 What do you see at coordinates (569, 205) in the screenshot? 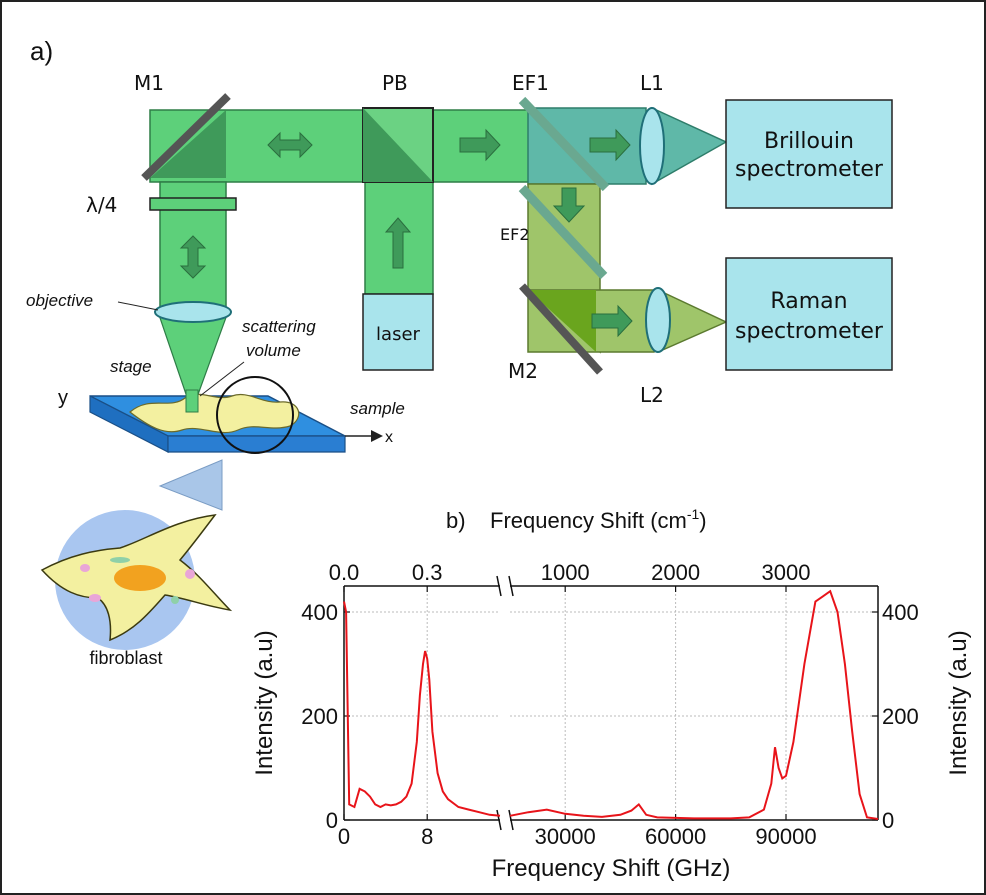
I see `arrow-down-ef2` at bounding box center [569, 205].